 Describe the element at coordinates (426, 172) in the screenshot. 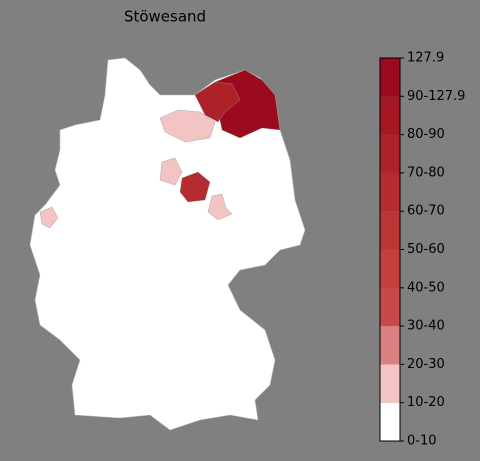

I see `legend-label: 70-80` at that location.